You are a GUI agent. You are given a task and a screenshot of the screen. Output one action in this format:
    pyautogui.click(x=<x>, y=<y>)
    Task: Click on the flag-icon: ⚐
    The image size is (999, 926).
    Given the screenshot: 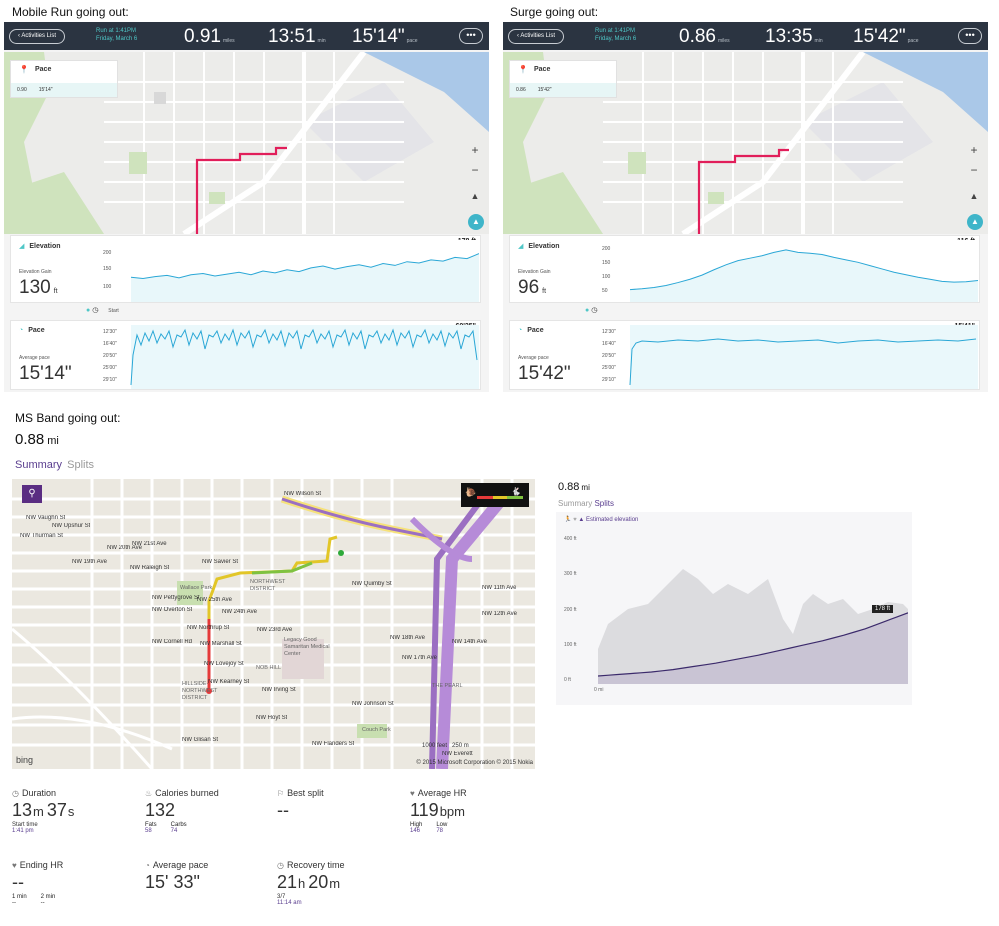 What is the action you would take?
    pyautogui.click(x=281, y=793)
    